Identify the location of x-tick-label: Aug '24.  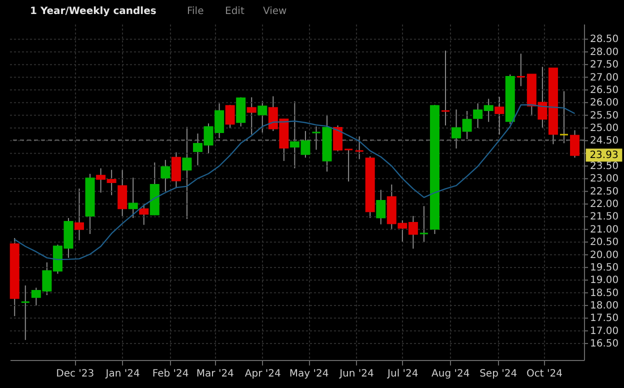
(451, 374).